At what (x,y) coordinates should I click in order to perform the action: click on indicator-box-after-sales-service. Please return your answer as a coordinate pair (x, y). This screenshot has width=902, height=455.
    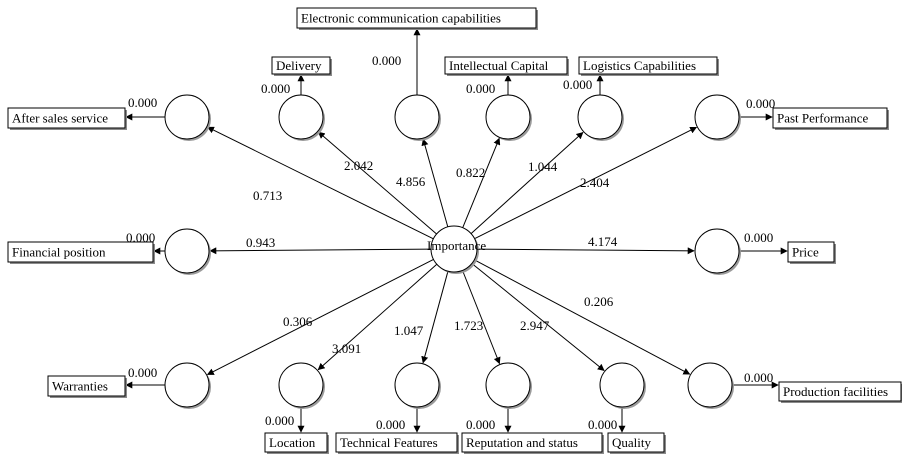
    Looking at the image, I should click on (66, 118).